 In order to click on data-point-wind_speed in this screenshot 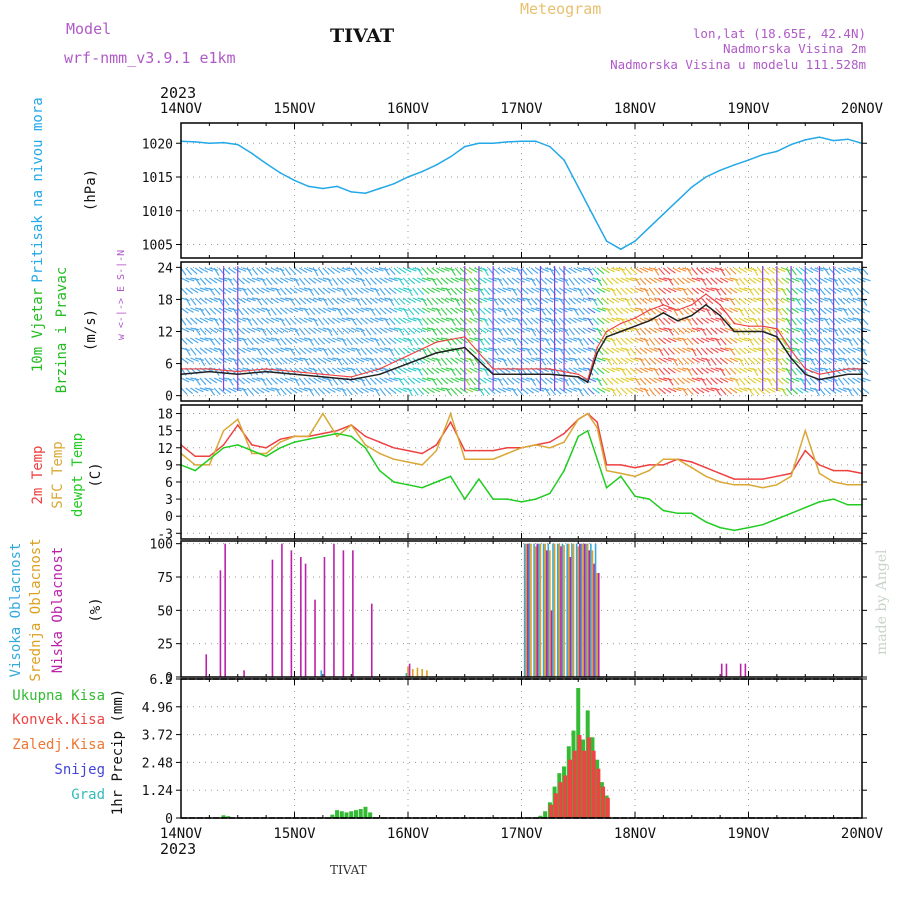, I will do `click(436, 353)`.